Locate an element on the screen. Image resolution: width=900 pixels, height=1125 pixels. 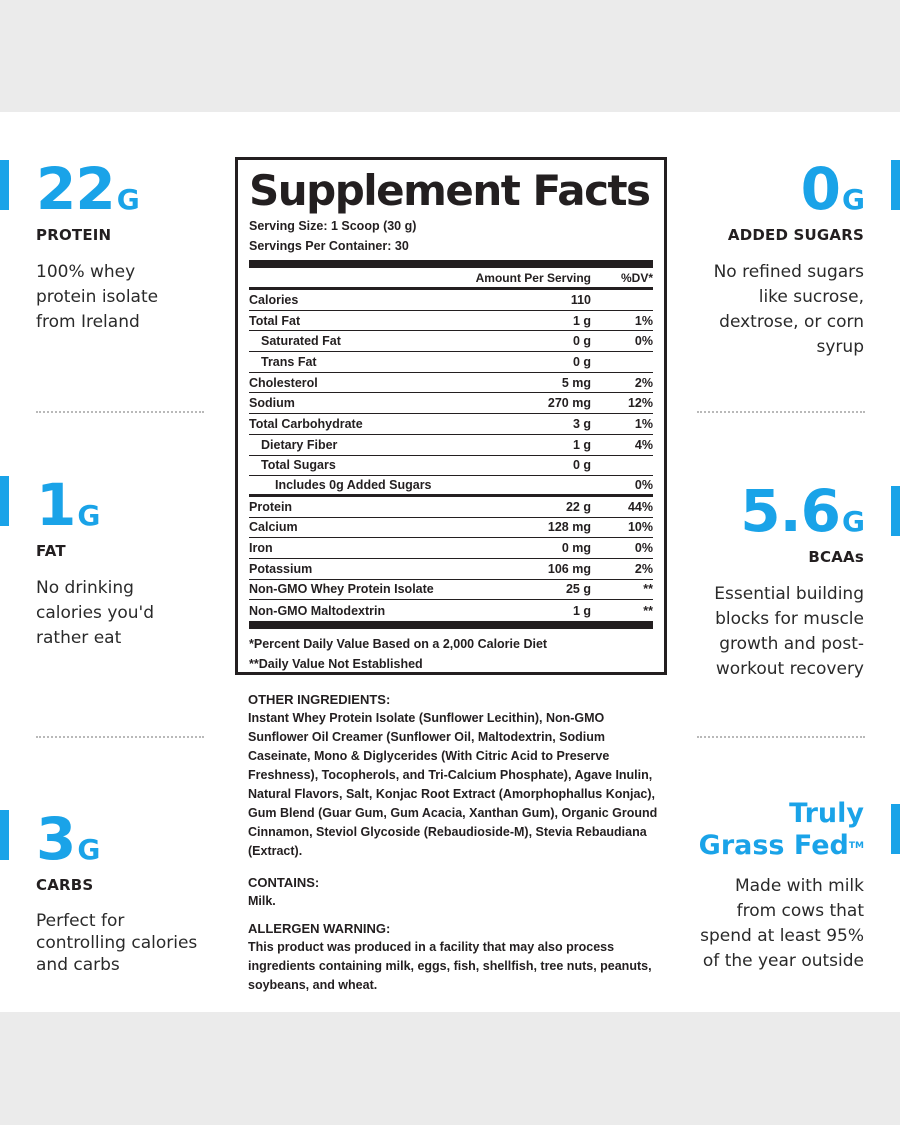
nutrient-name: Sodium is located at coordinates (272, 403).